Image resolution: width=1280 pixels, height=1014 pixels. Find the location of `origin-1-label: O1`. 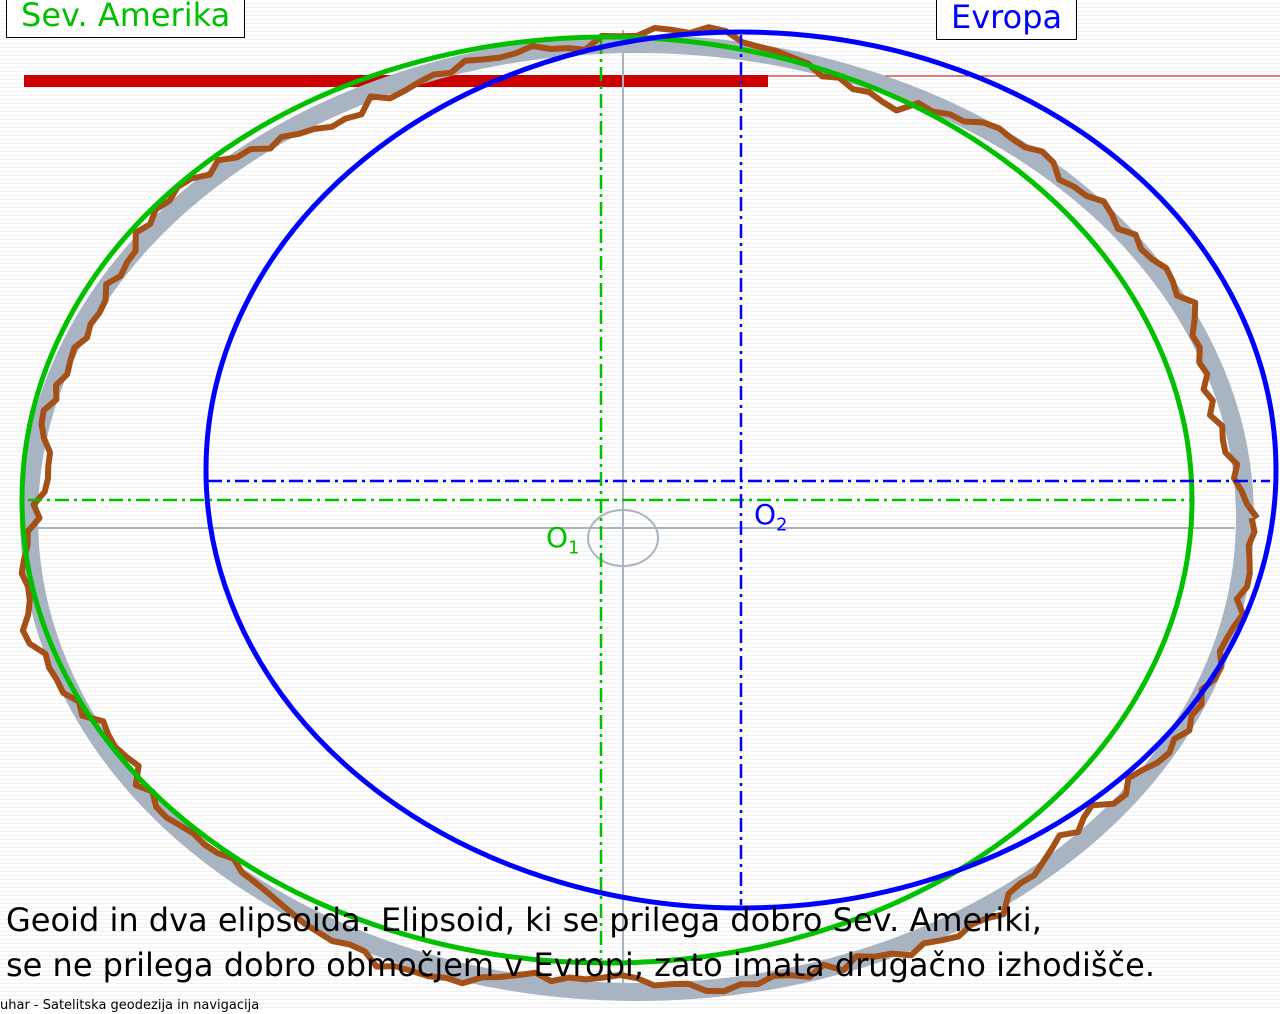

origin-1-label: O1 is located at coordinates (563, 543).